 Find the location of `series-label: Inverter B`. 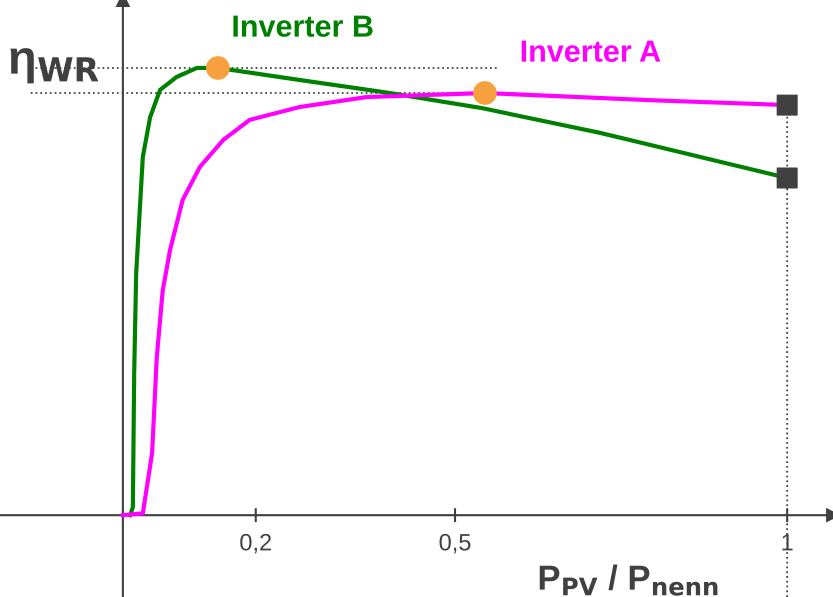

series-label: Inverter B is located at coordinates (303, 26).